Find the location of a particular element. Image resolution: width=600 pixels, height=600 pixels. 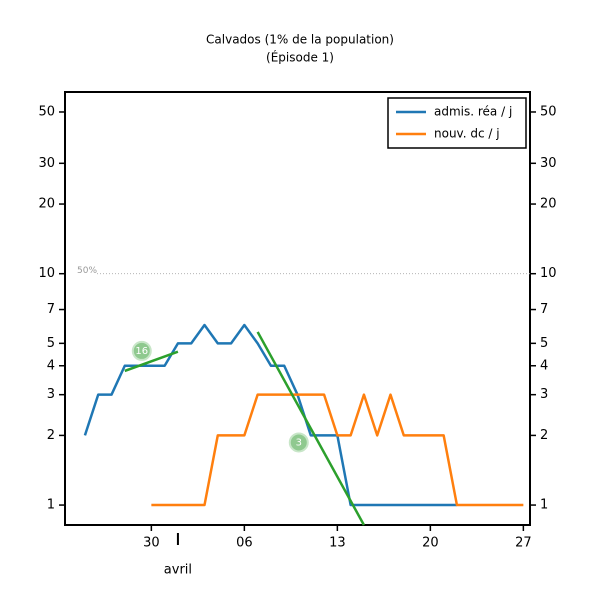

y-tick-label: 50 is located at coordinates (46, 111).